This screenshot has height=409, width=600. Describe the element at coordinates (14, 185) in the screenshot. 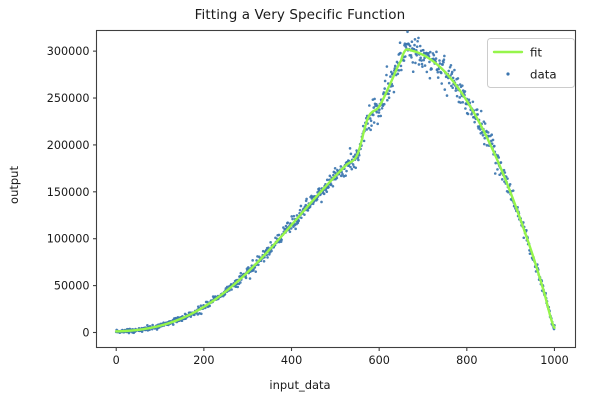

I see `y-axis-label: output` at that location.